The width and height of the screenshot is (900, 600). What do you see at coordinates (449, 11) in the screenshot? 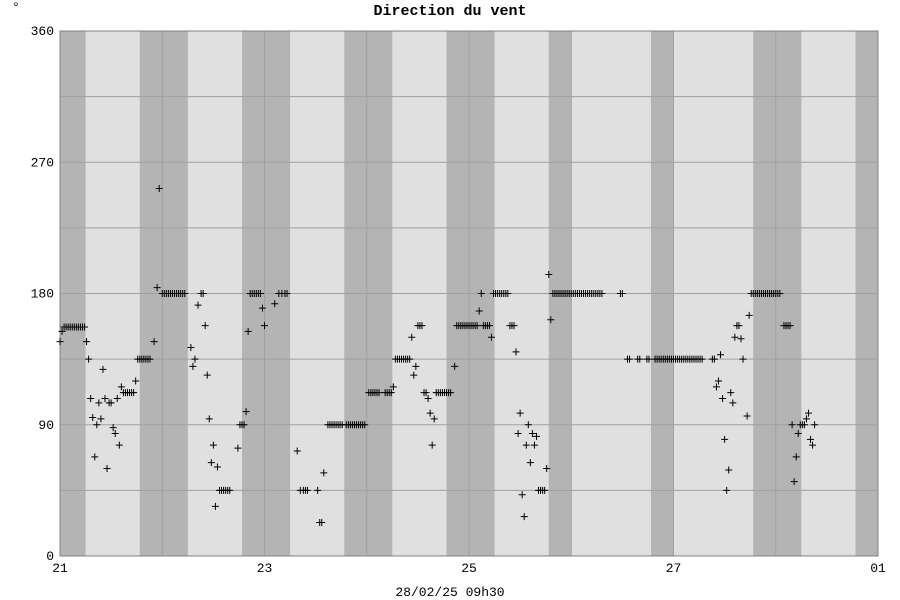
I see `chart-title: Direction du vent` at bounding box center [449, 11].